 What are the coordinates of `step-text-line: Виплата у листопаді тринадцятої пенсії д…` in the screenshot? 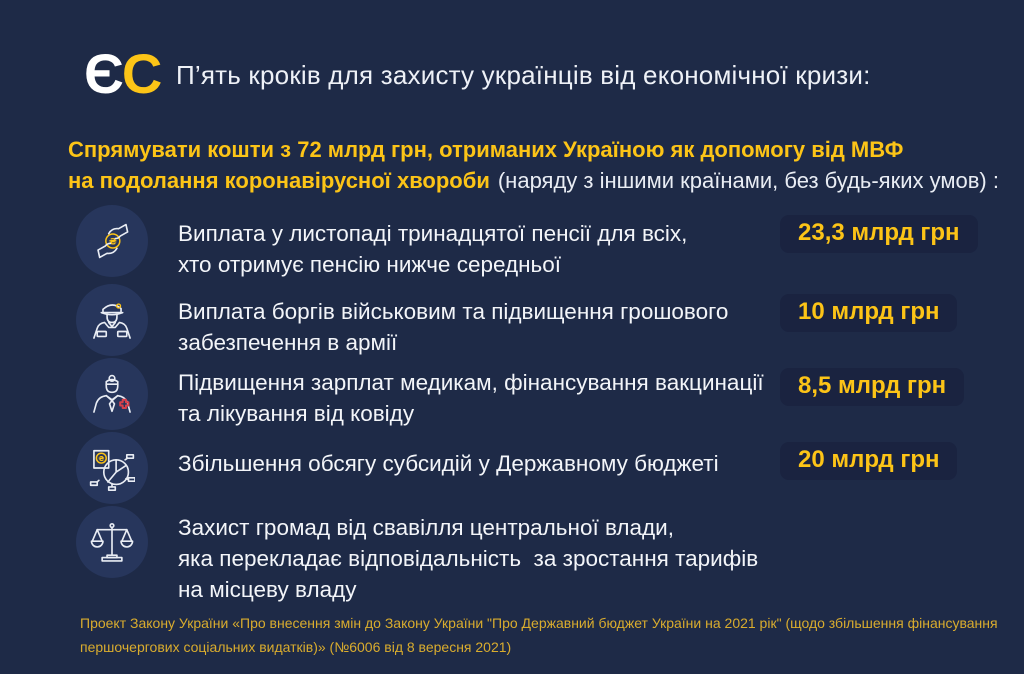 It's located at (433, 233).